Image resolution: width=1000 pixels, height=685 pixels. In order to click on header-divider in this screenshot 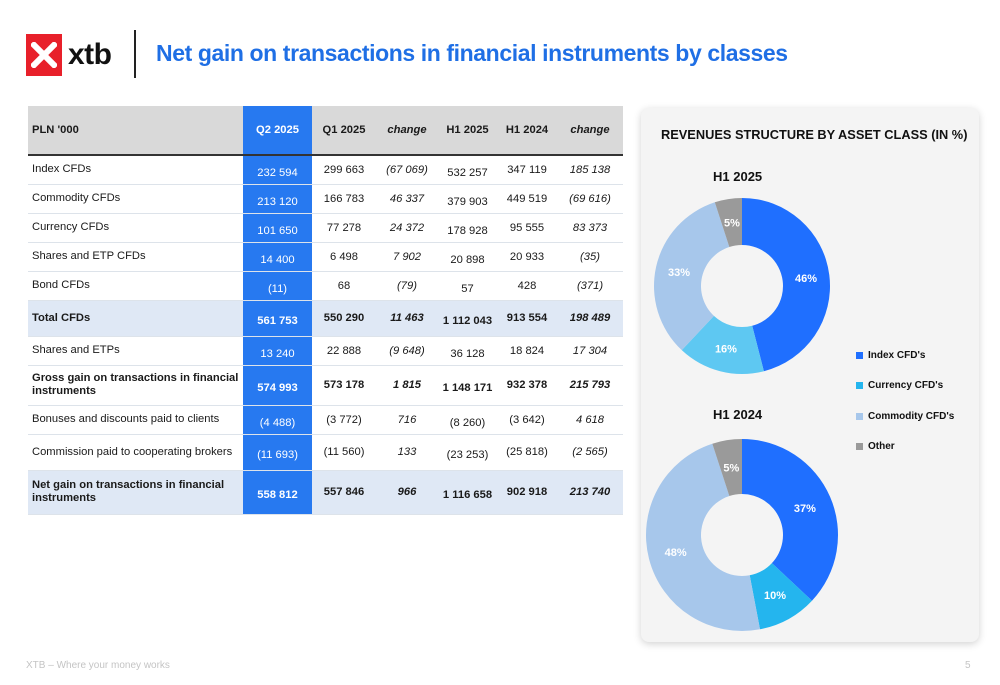, I will do `click(135, 54)`.